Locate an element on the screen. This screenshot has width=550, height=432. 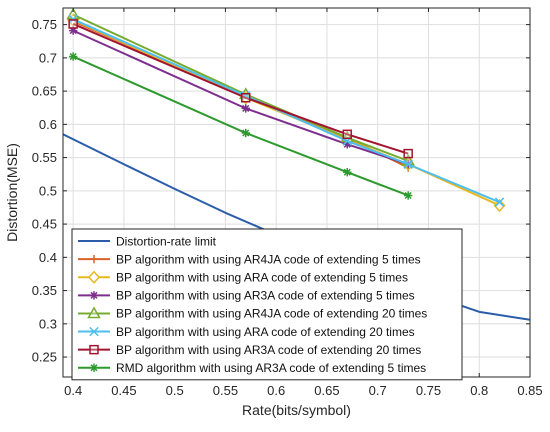
x-tick-label: 0.75 is located at coordinates (428, 390).